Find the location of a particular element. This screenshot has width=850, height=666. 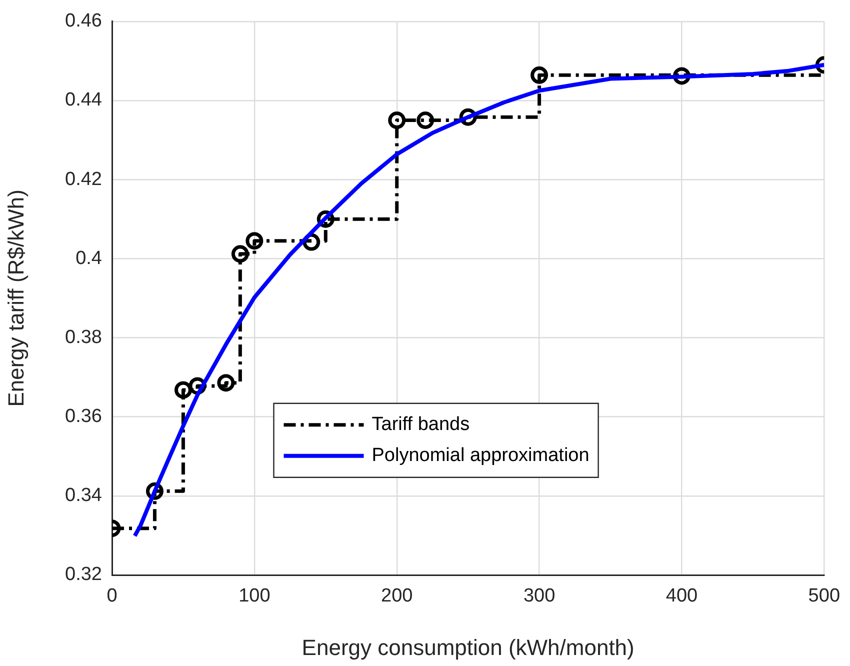

x-tick-label: 100 is located at coordinates (254, 596).